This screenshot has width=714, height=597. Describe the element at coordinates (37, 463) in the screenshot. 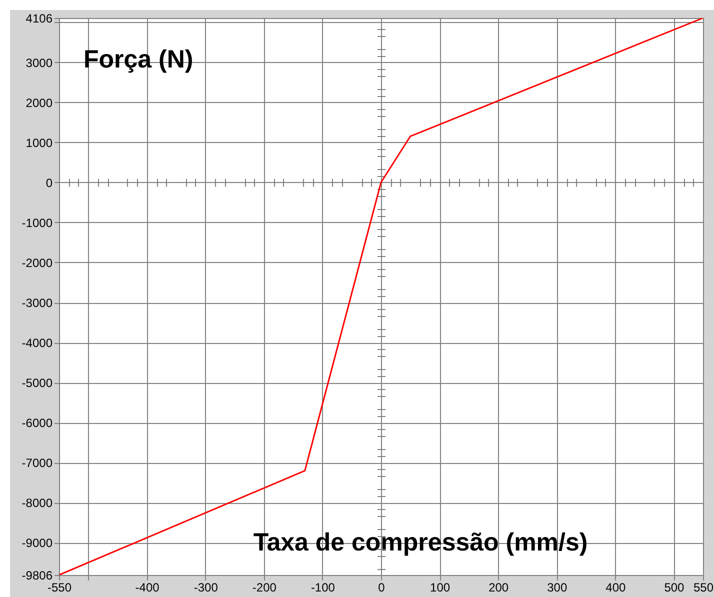

I see `y-tick-label: -7000` at that location.